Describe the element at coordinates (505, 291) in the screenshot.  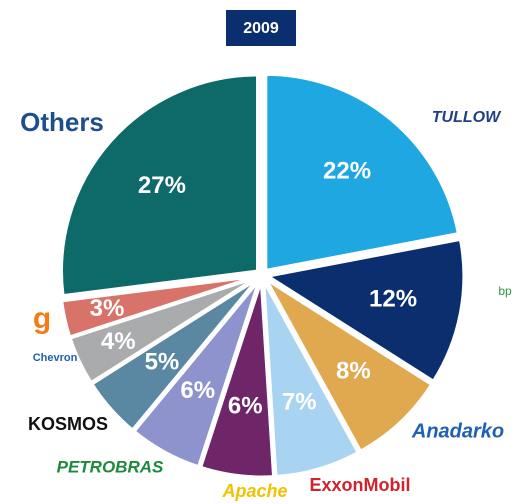
I see `category-label: bp` at that location.